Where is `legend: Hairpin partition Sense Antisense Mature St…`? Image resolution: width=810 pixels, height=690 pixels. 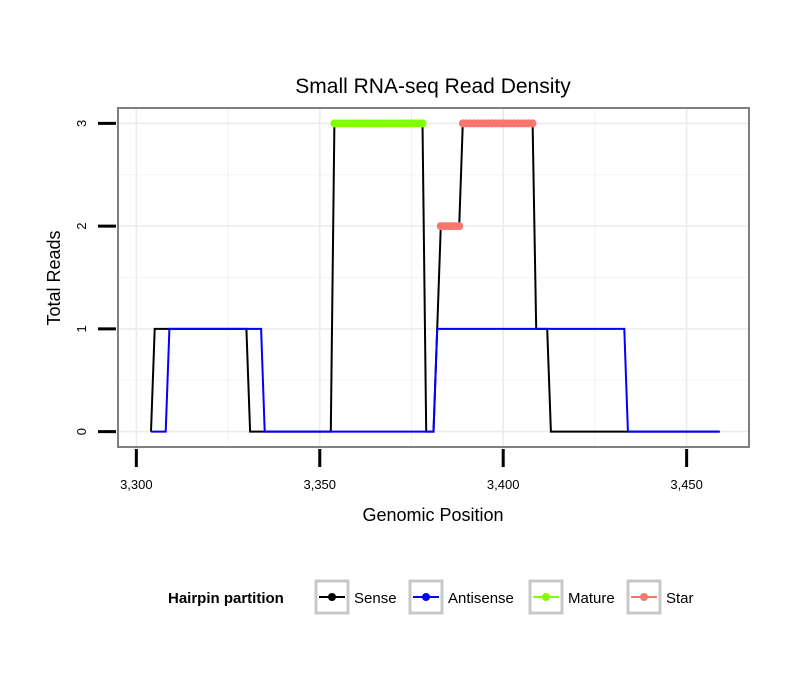
legend: Hairpin partition Sense Antisense Mature St… is located at coordinates (431, 597).